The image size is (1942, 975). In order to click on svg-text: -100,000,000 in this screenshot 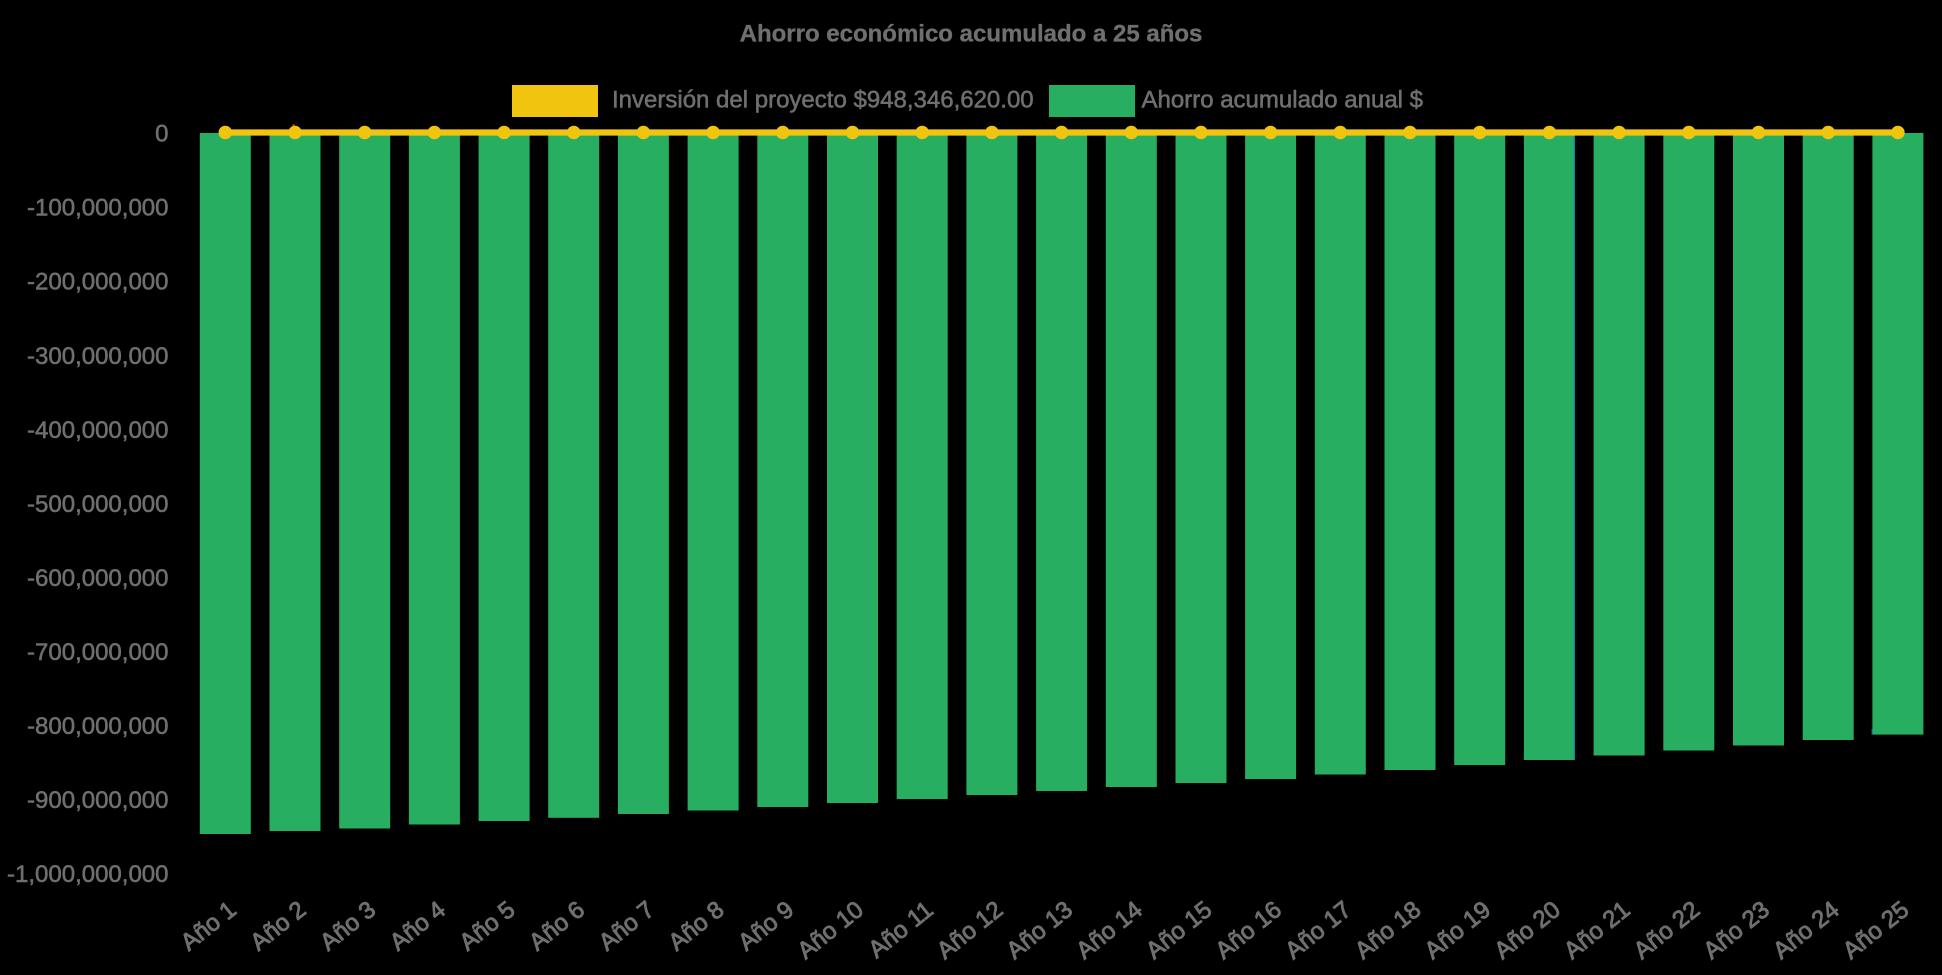, I will do `click(97, 208)`.